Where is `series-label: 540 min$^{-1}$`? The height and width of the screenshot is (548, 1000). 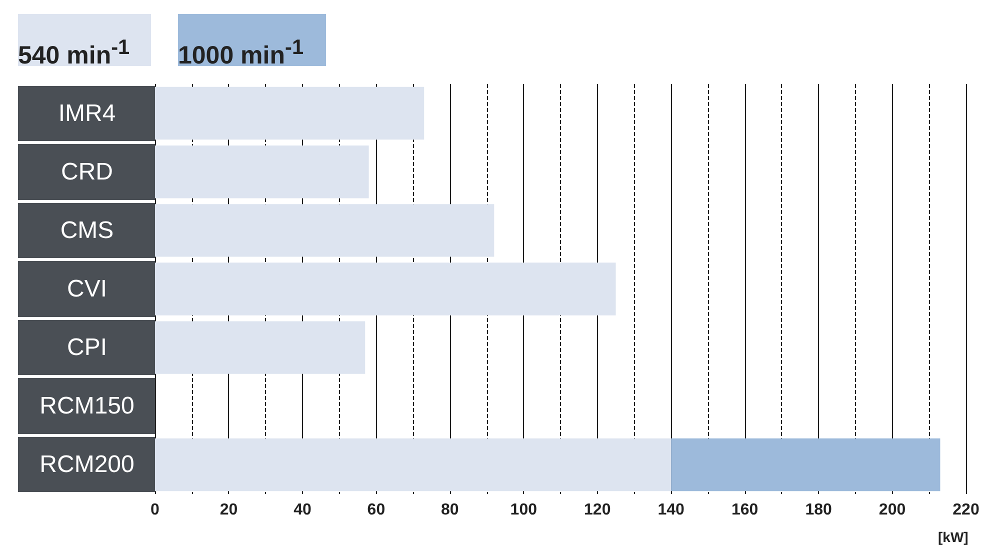
series-label: 540 min$^{-1}$ is located at coordinates (74, 53).